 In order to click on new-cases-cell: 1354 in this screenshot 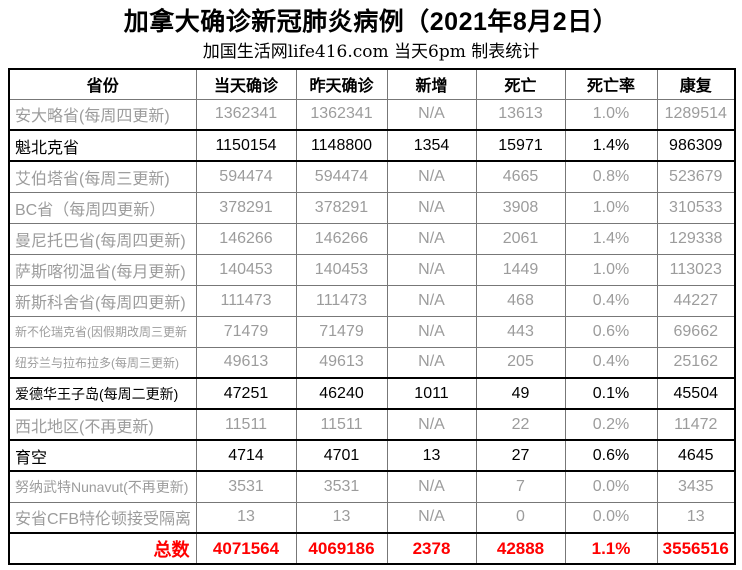, I will do `click(431, 145)`.